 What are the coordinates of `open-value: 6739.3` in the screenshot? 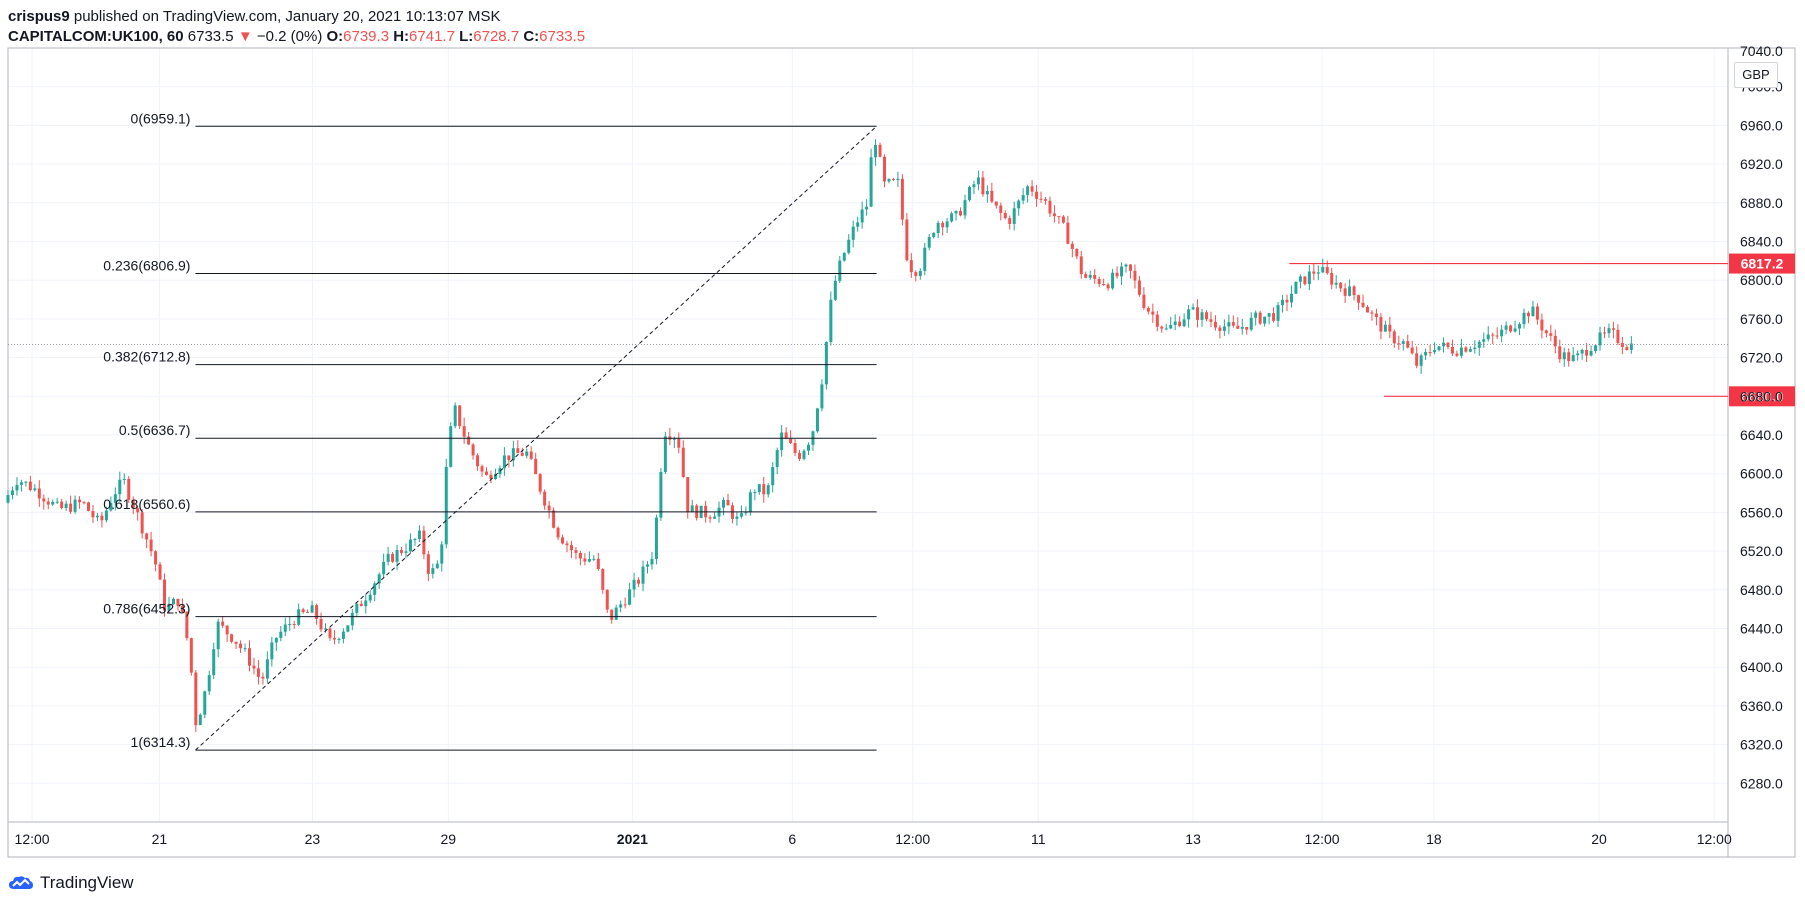 It's located at (366, 36).